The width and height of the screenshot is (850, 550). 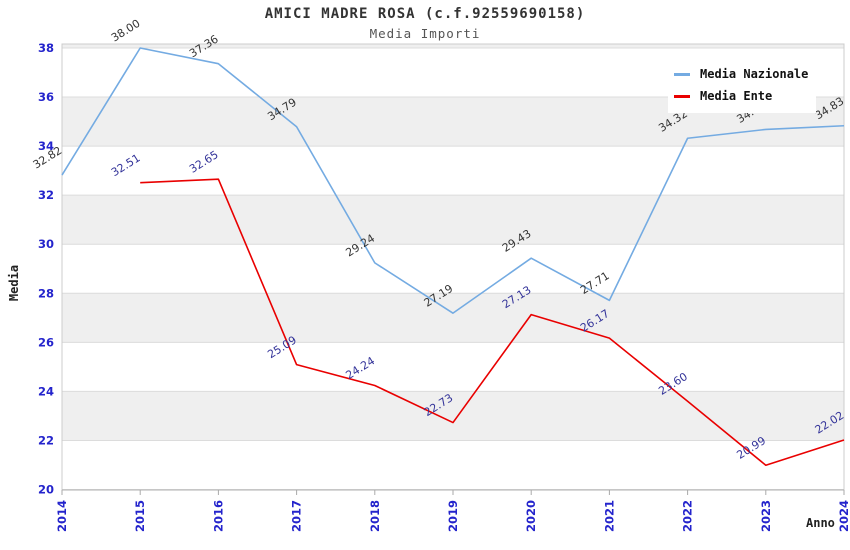 What do you see at coordinates (688, 516) in the screenshot?
I see `x-tick-label: 2022` at bounding box center [688, 516].